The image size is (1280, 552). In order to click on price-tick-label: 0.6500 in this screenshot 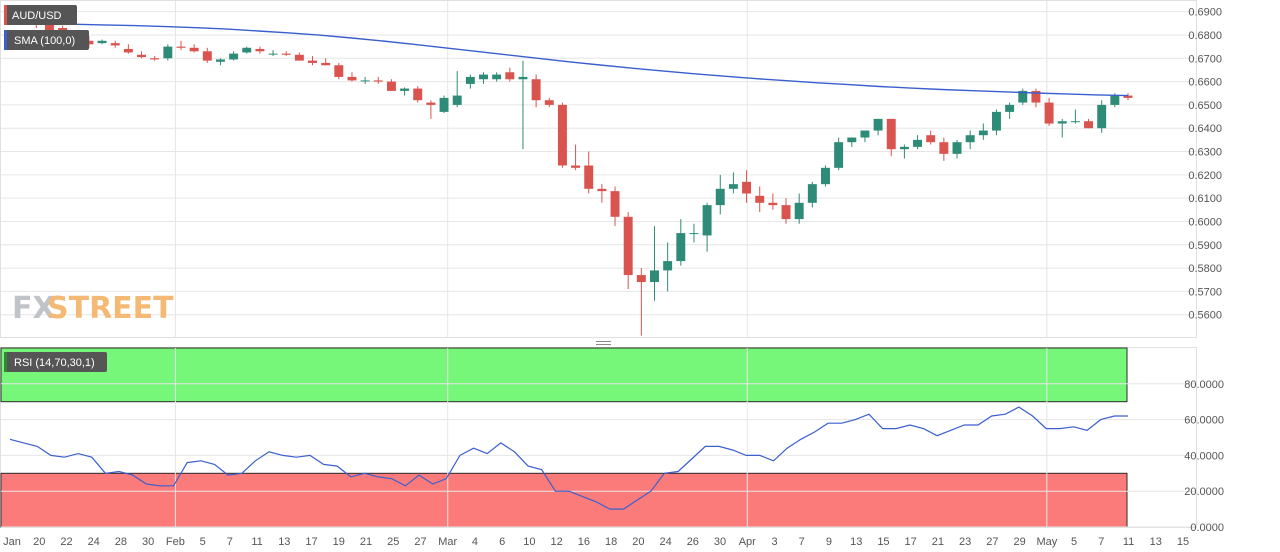, I will do `click(1205, 106)`.